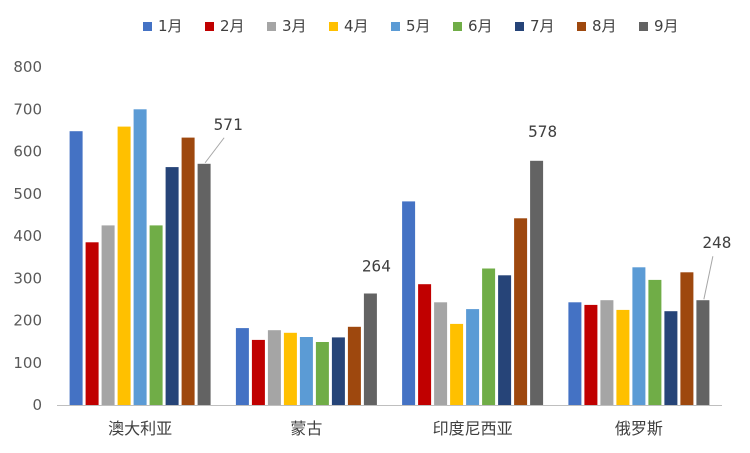 The height and width of the screenshot is (453, 750). Describe the element at coordinates (542, 26) in the screenshot. I see `legend-label: 7月` at that location.